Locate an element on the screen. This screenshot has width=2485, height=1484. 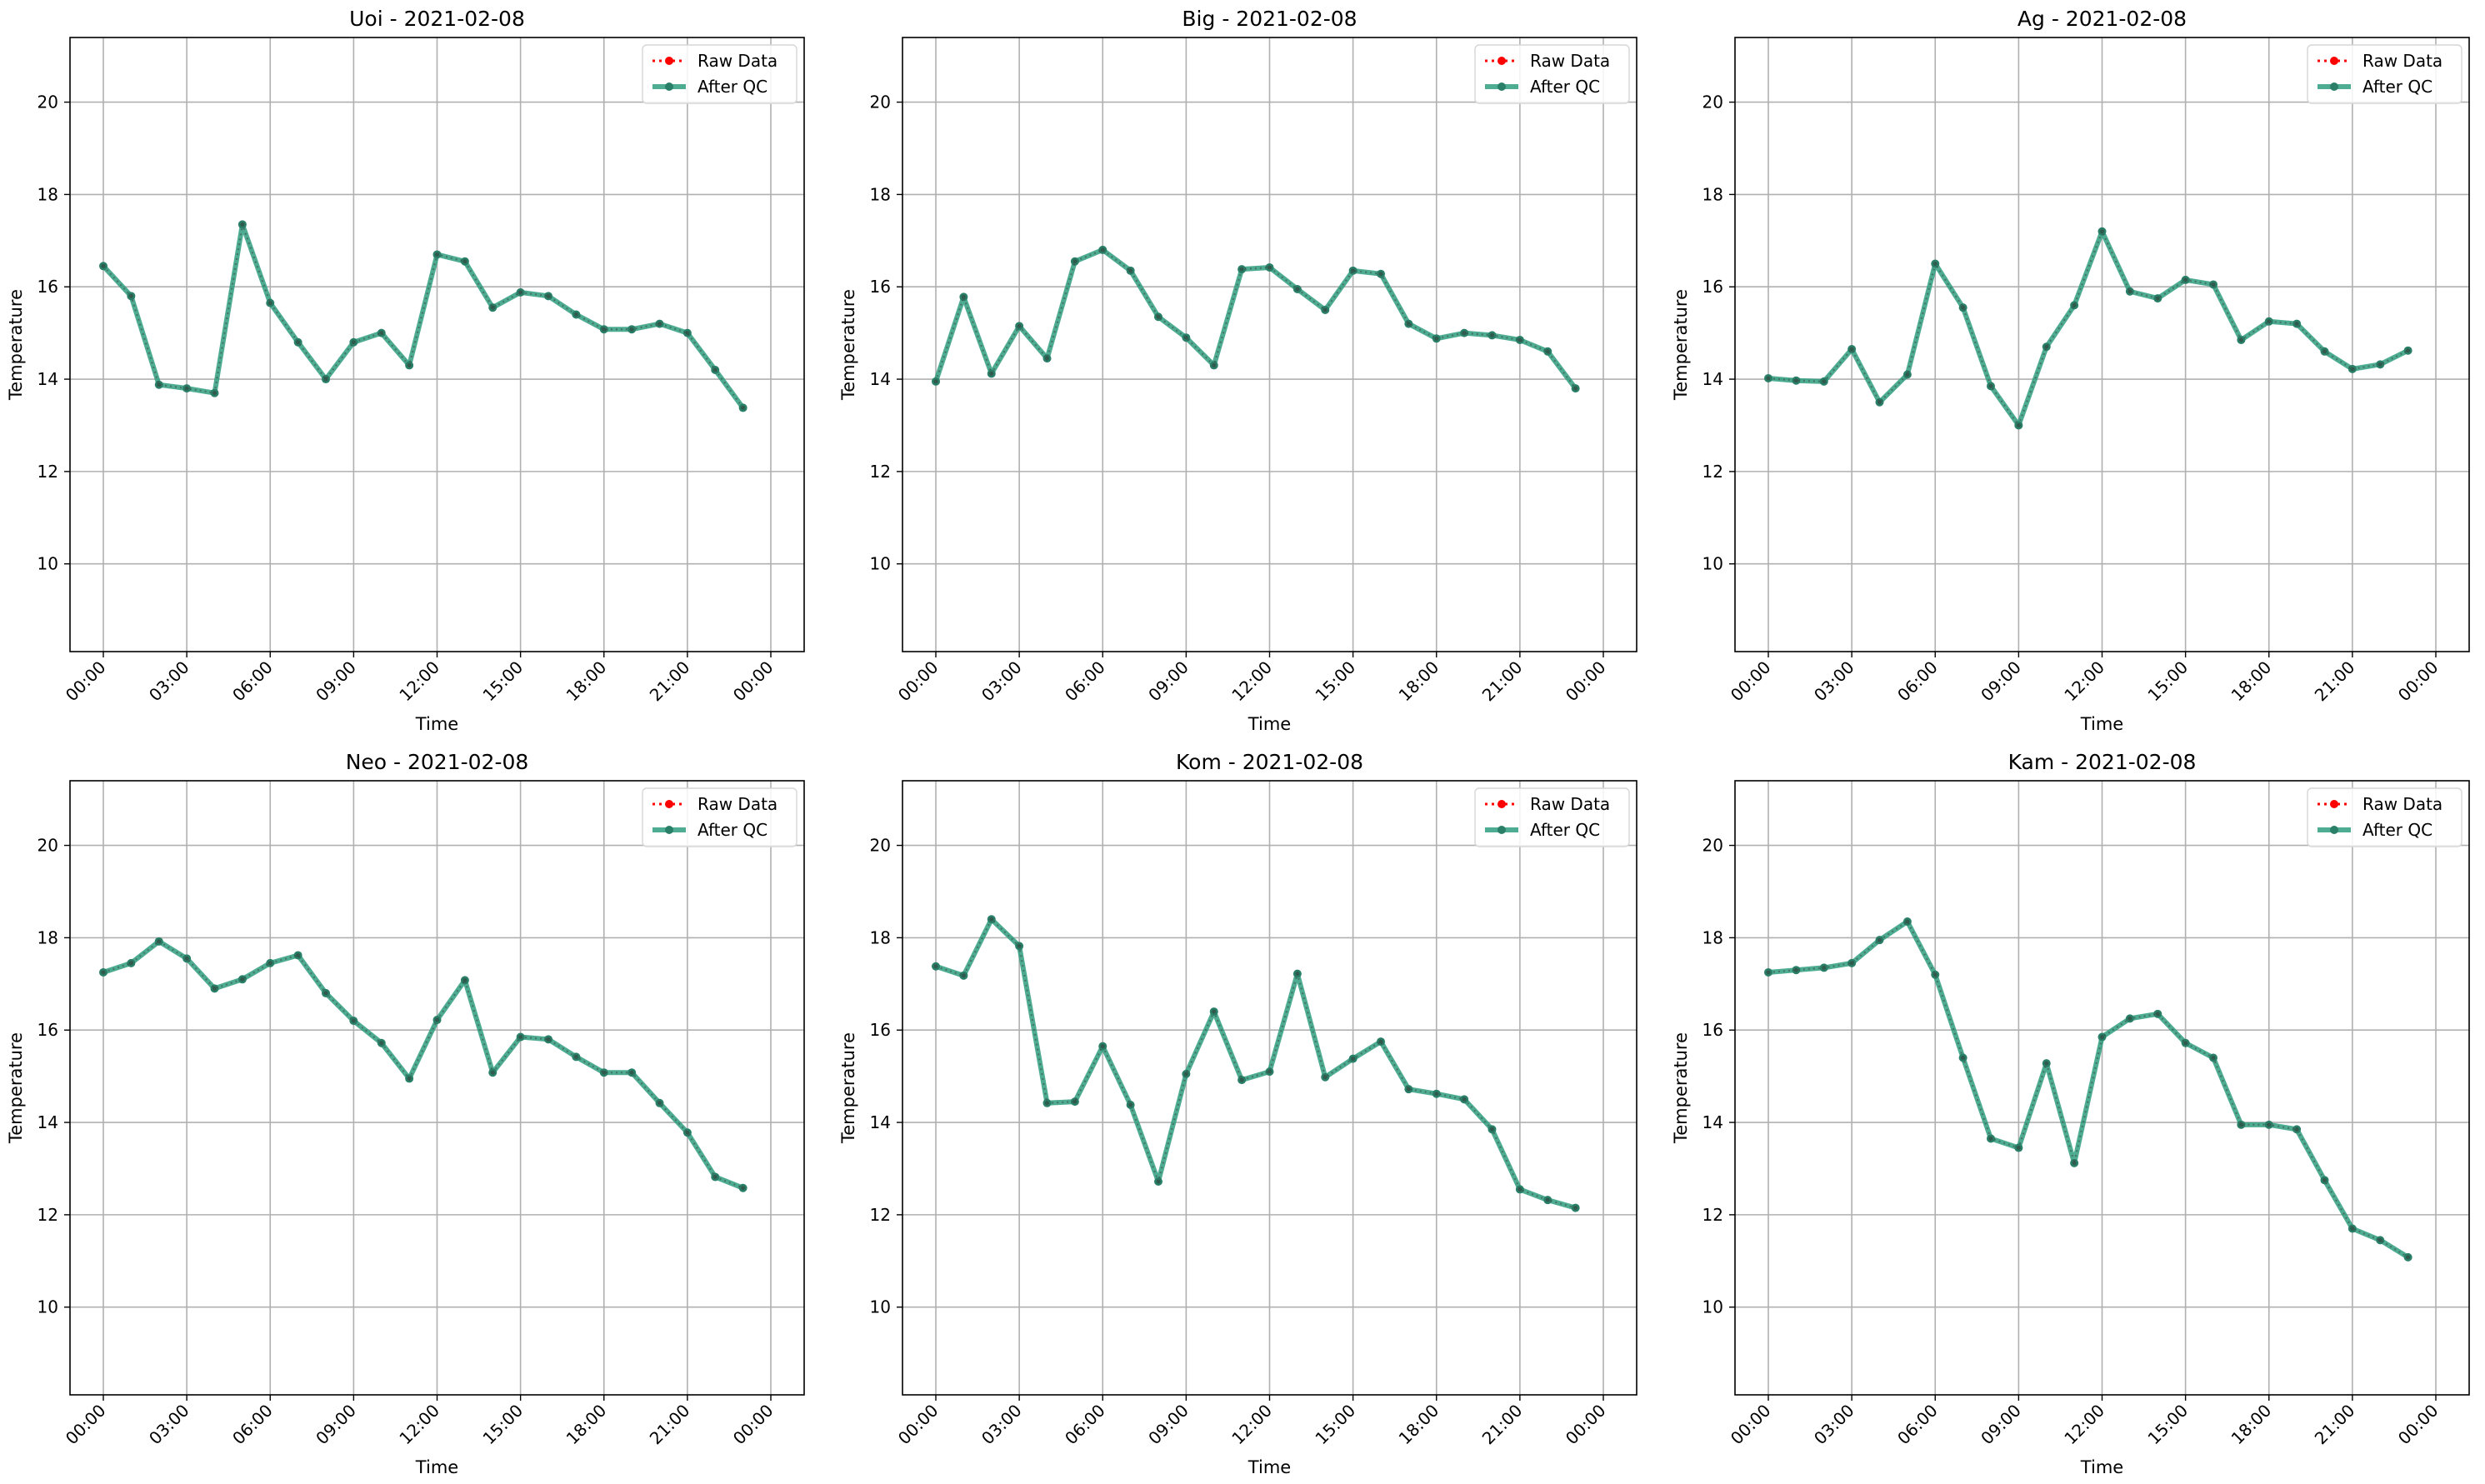
series-line-after-qc is located at coordinates (1255, 318).